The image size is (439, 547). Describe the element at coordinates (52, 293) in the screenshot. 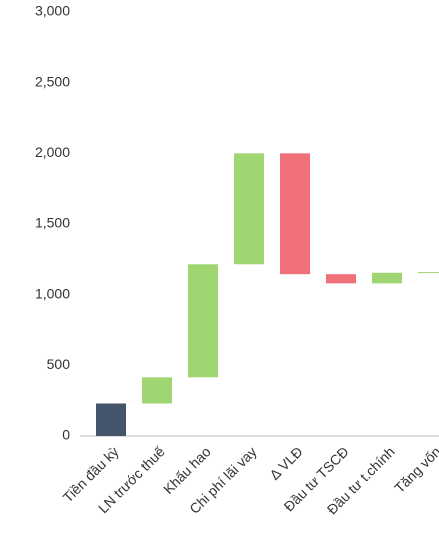

I see `y-tick-label: 1,000` at that location.